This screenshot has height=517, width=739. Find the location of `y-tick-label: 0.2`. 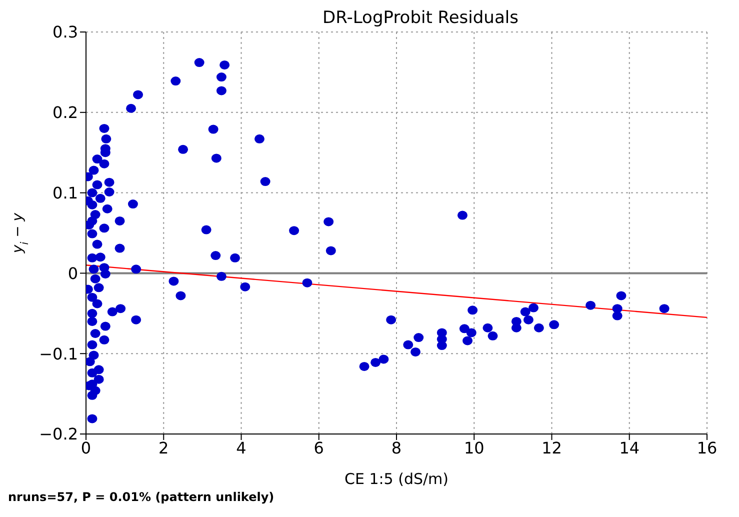

y-tick-label: 0.2 is located at coordinates (65, 112).